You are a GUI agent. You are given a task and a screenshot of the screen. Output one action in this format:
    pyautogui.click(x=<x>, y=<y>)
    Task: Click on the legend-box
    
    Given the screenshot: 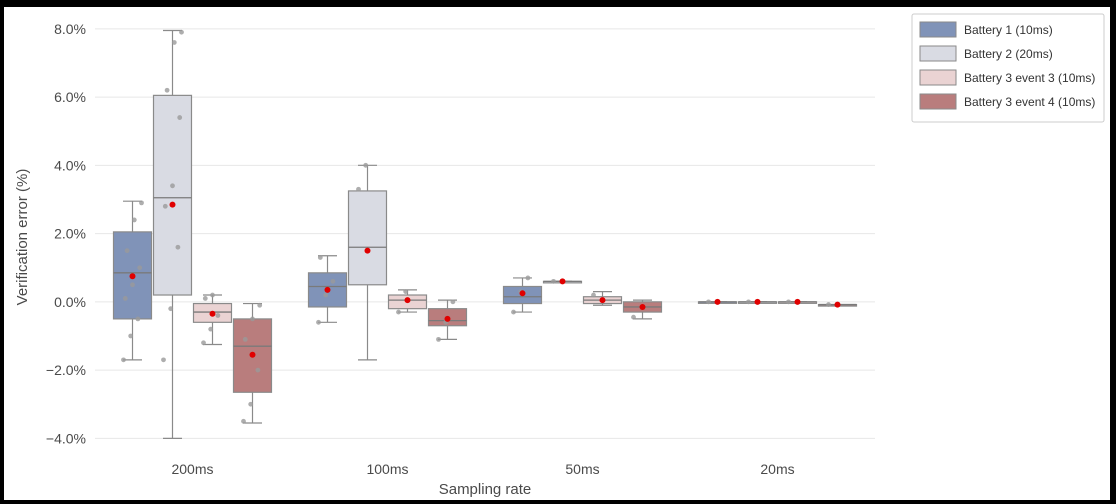 What is the action you would take?
    pyautogui.click(x=1008, y=68)
    